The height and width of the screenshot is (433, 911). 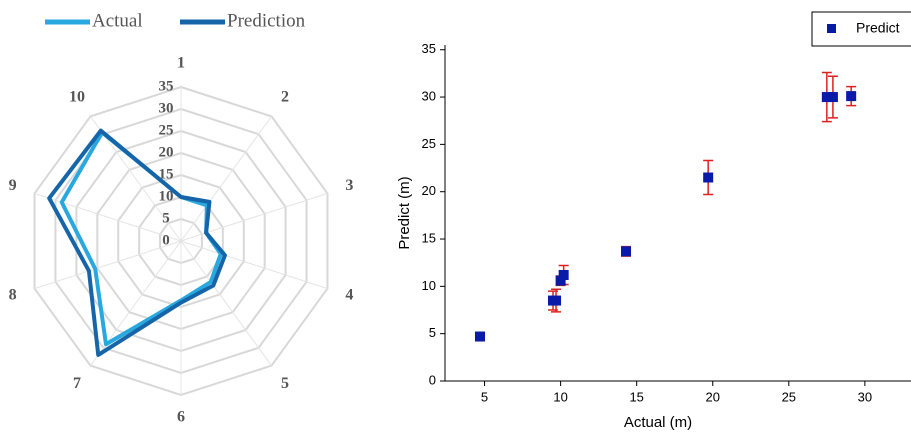 What do you see at coordinates (713, 396) in the screenshot?
I see `x-tick-label: 20` at bounding box center [713, 396].